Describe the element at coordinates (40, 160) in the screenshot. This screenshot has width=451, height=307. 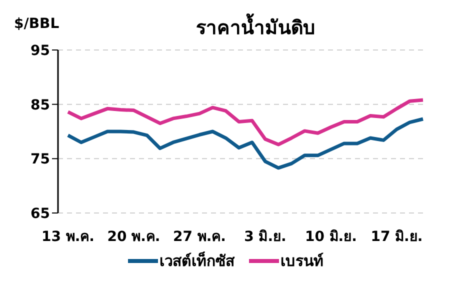
I see `y-tick-label: 75` at that location.